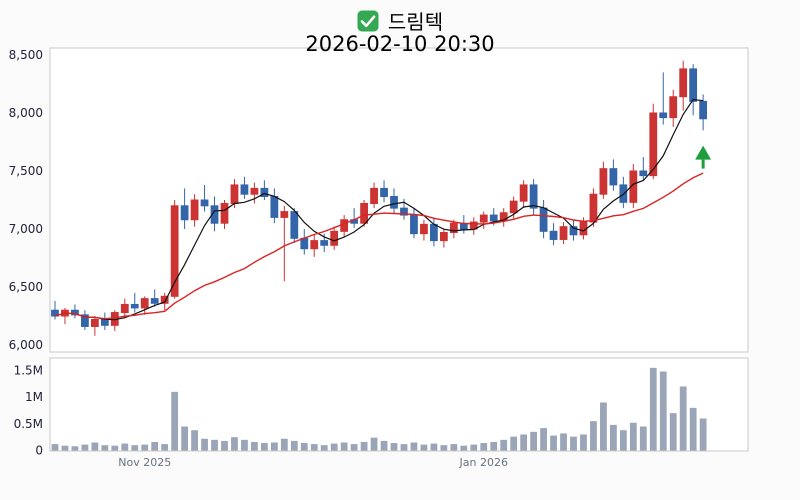 This screenshot has width=800, height=500. I want to click on symbol-name: 드림텍, so click(415, 22).